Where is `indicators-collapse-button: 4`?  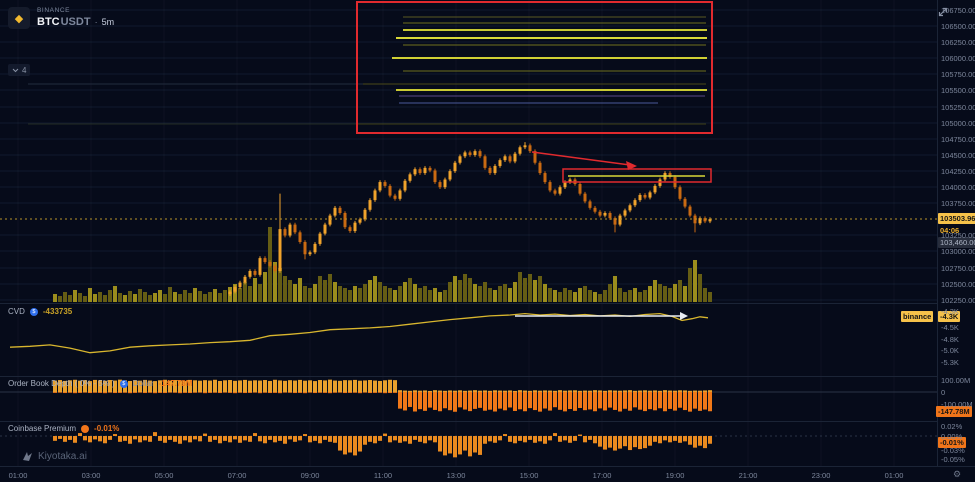 indicators-collapse-button: 4 is located at coordinates (19, 70).